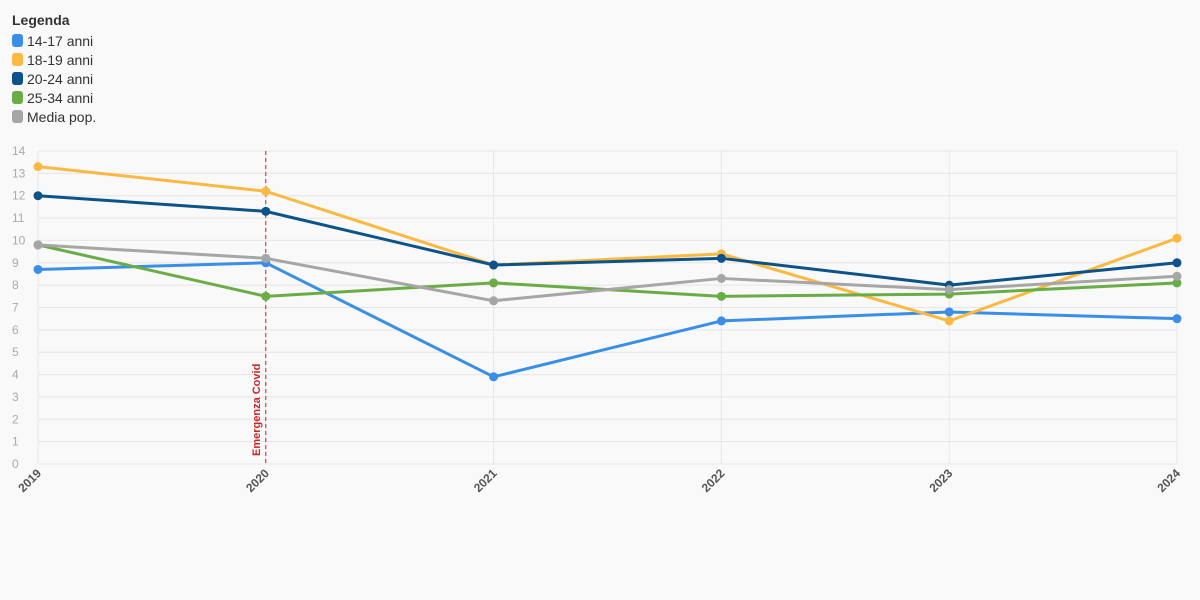 Image resolution: width=1200 pixels, height=600 pixels. Describe the element at coordinates (41, 20) in the screenshot. I see `legend-title: Legenda` at that location.